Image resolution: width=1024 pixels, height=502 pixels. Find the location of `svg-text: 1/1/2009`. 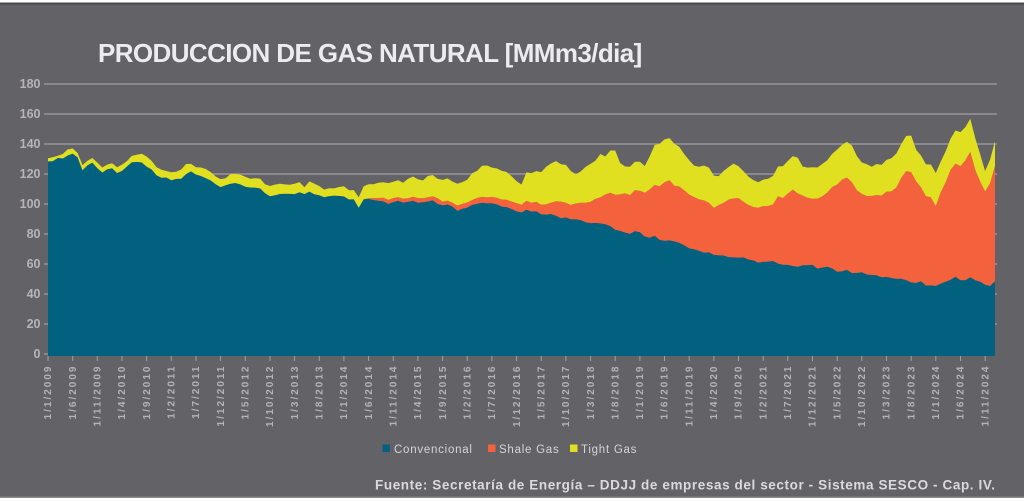

svg-text: 1/1/2009 is located at coordinates (48, 392).